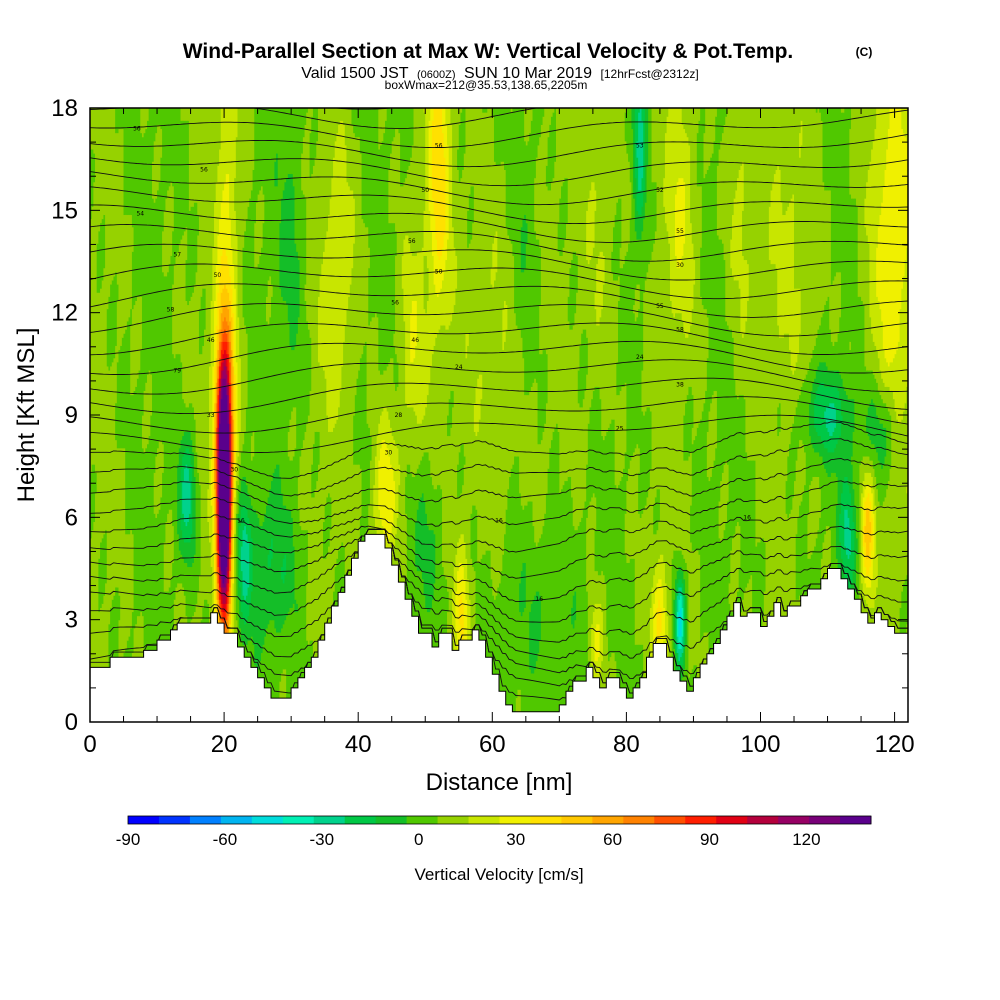 The width and height of the screenshot is (1000, 1000). What do you see at coordinates (895, 744) in the screenshot?
I see `x-tick-label: 120` at bounding box center [895, 744].